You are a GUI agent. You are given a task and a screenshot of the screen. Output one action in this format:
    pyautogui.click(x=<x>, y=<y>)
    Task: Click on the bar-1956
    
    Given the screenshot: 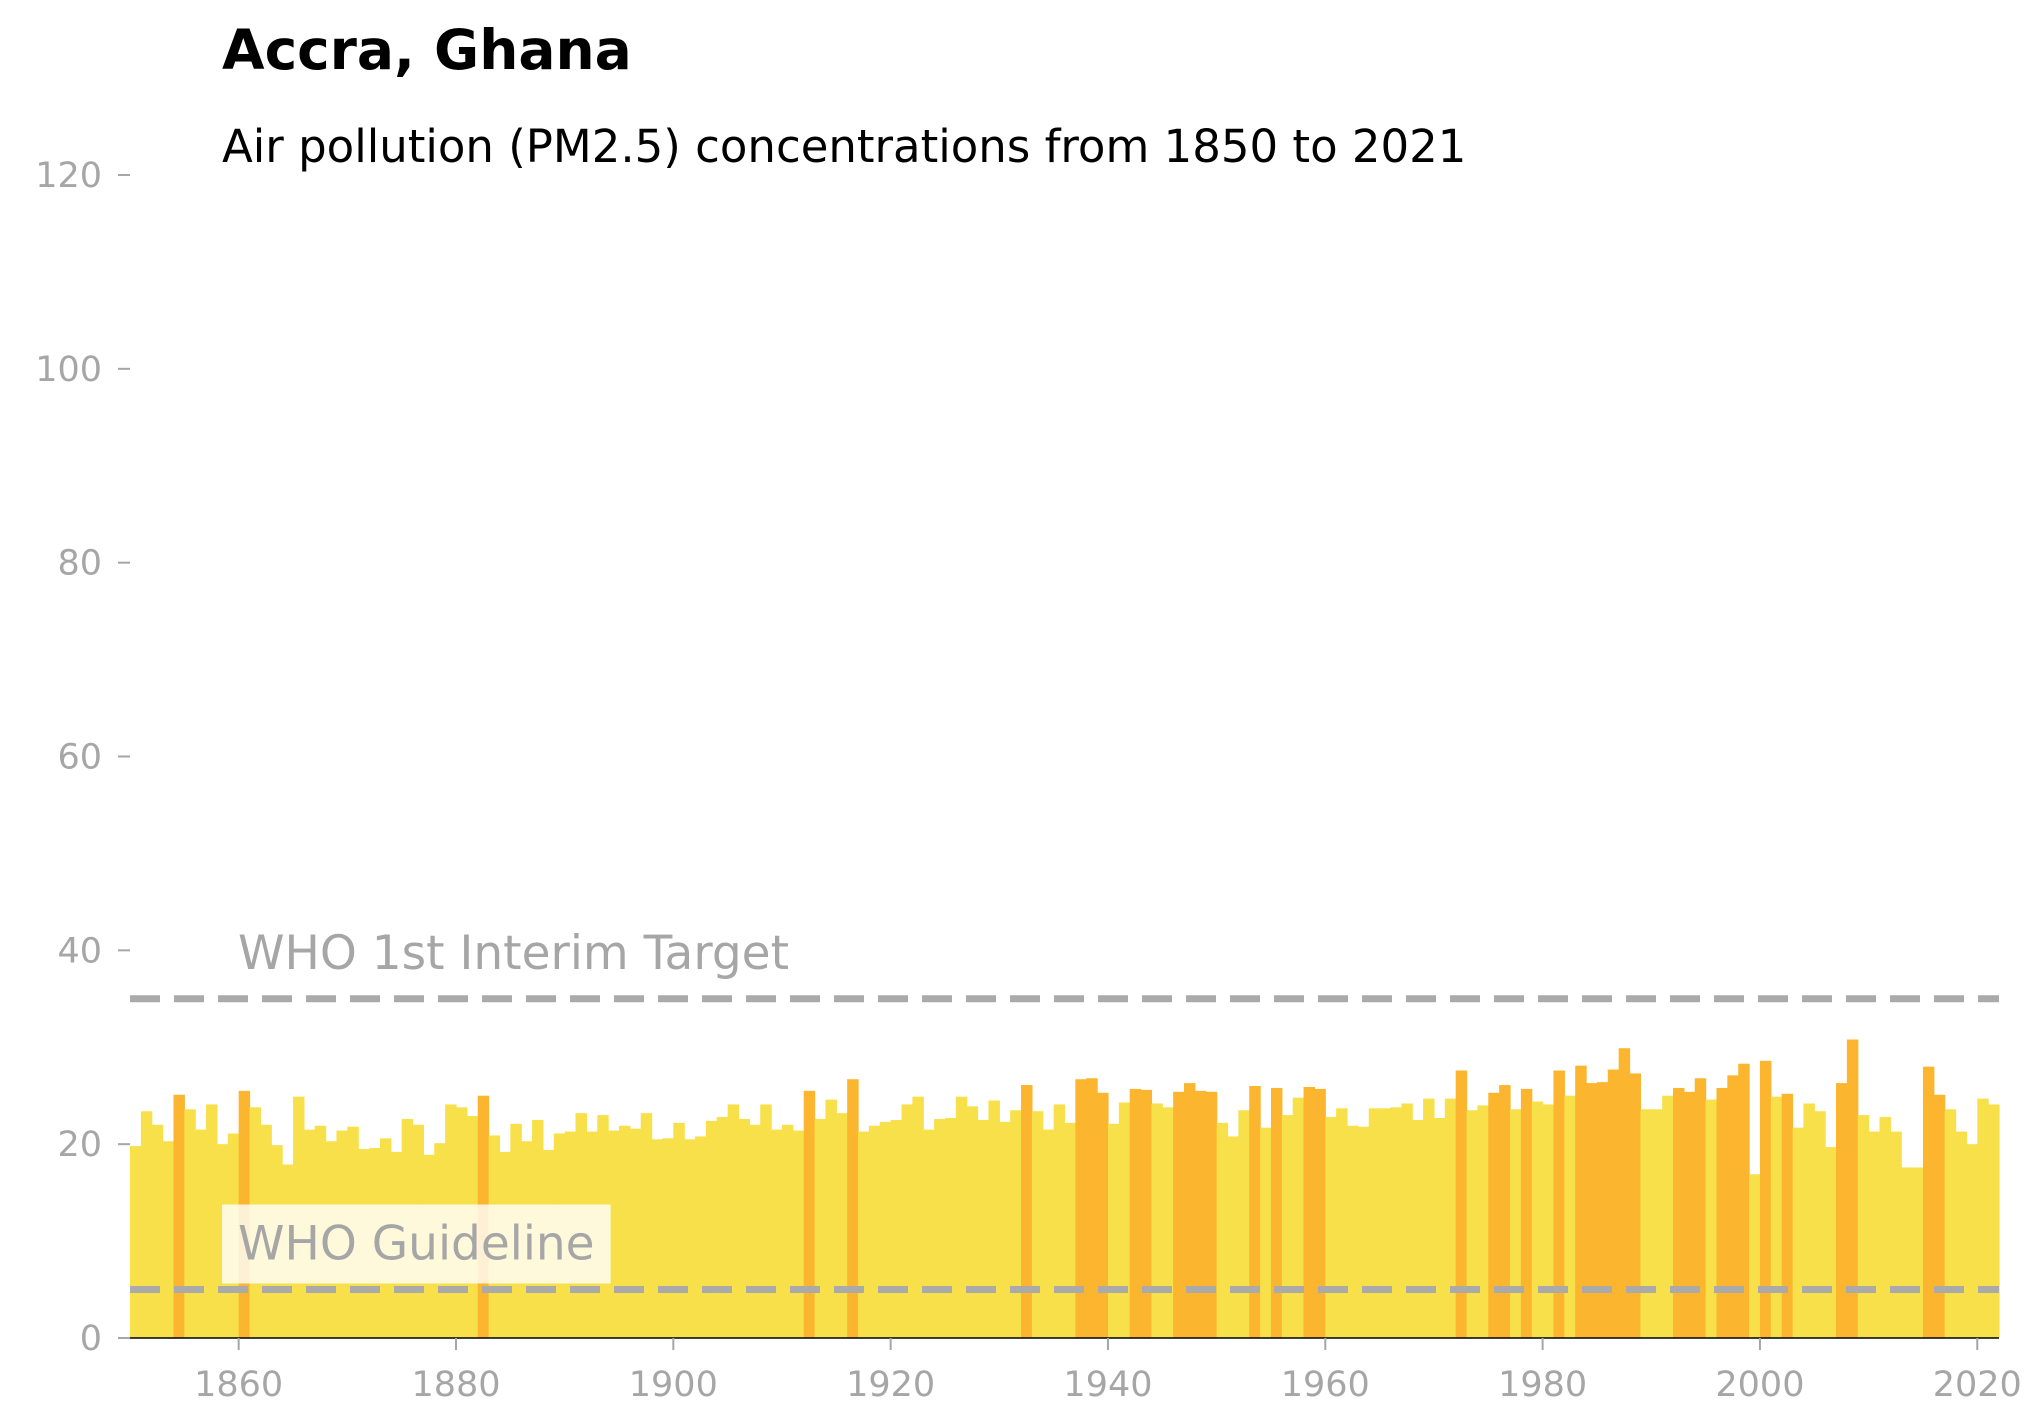 What is the action you would take?
    pyautogui.click(x=1287, y=1226)
    